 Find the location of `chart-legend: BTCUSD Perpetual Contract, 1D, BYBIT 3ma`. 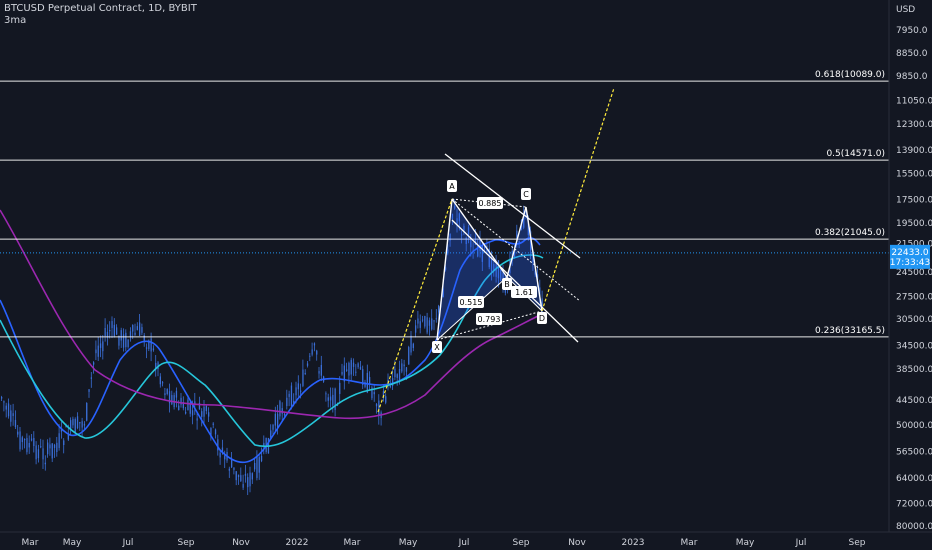

chart-legend: BTCUSD Perpetual Contract, 1D, BYBIT 3ma is located at coordinates (100, 15).